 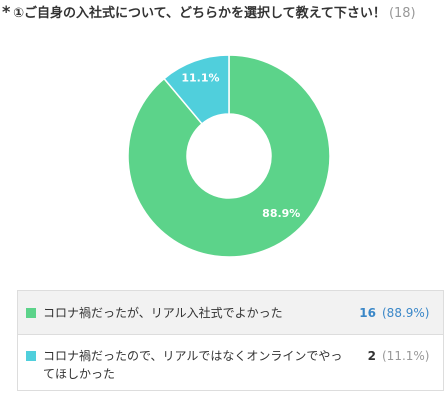 What do you see at coordinates (281, 213) in the screenshot?
I see `slice-percent-label: 88.9%` at bounding box center [281, 213].